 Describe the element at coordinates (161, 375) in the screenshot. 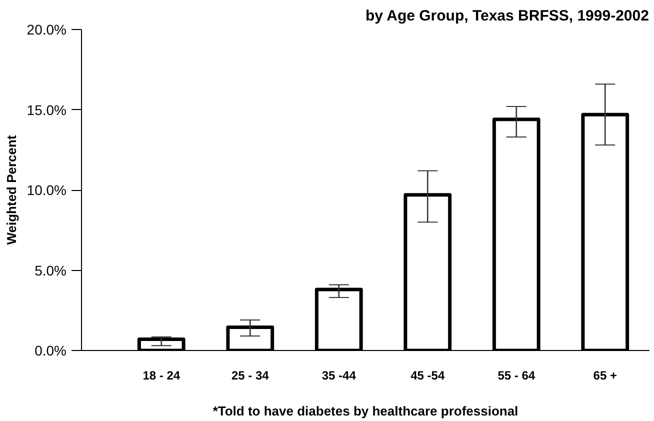

I see `x-tick-label: 18 - 24` at that location.